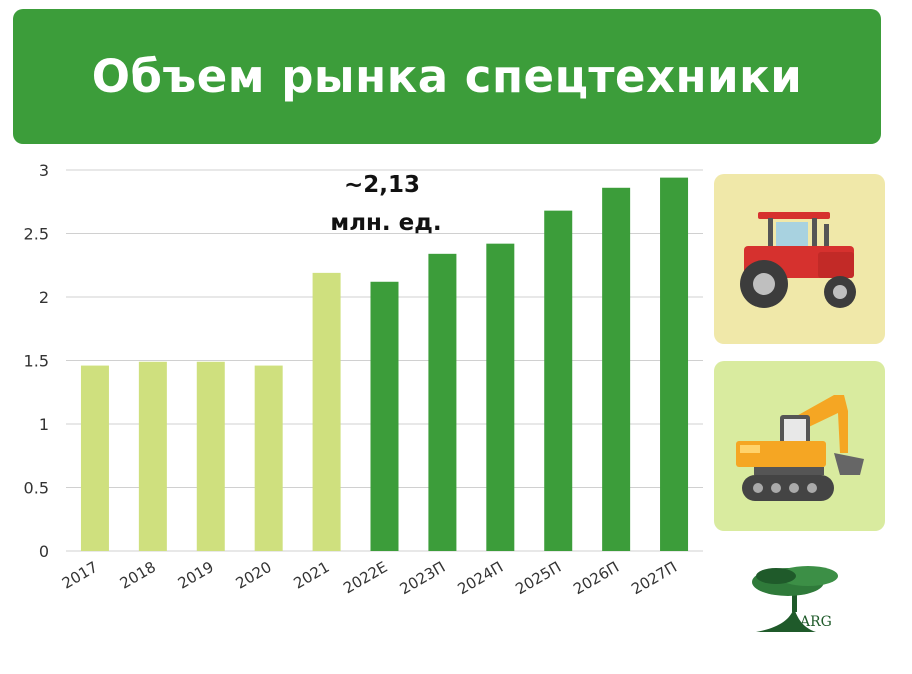 The width and height of the screenshot is (912, 674). I want to click on x-tick-label: 2022E, so click(365, 577).